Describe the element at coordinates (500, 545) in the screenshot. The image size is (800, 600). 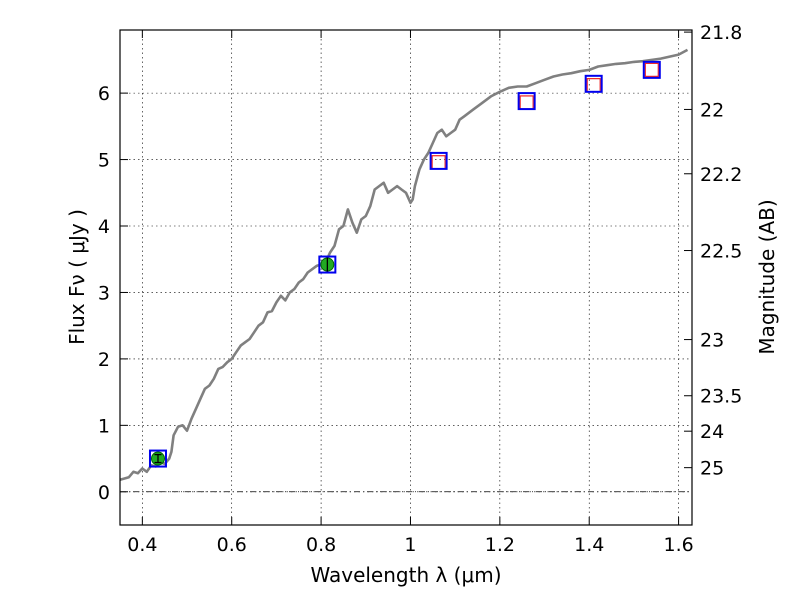
I see `x-tick-label: 1.2` at that location.